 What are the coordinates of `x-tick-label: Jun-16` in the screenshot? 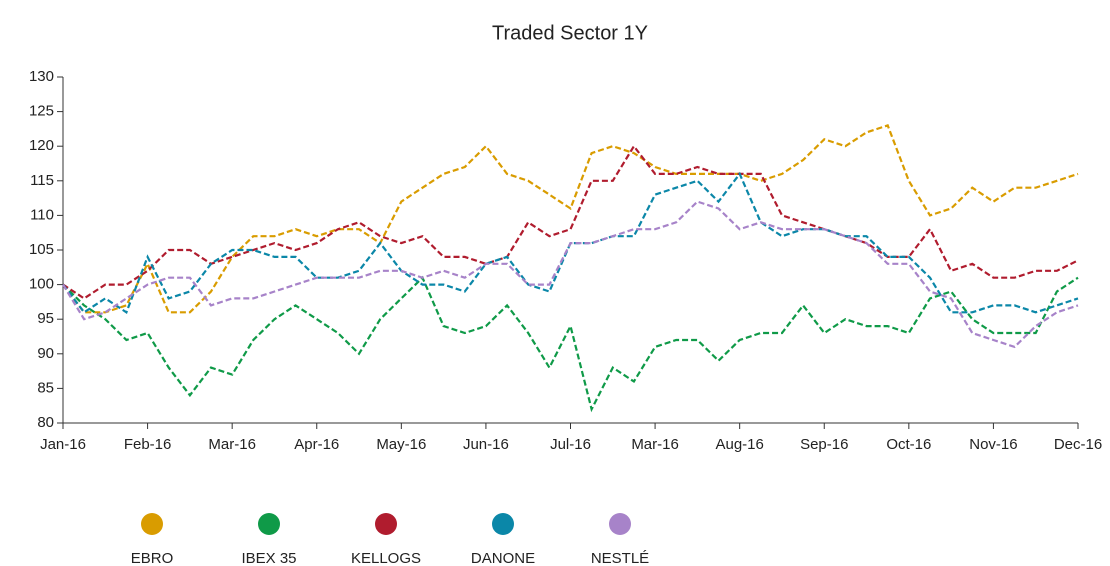 It's located at (486, 444).